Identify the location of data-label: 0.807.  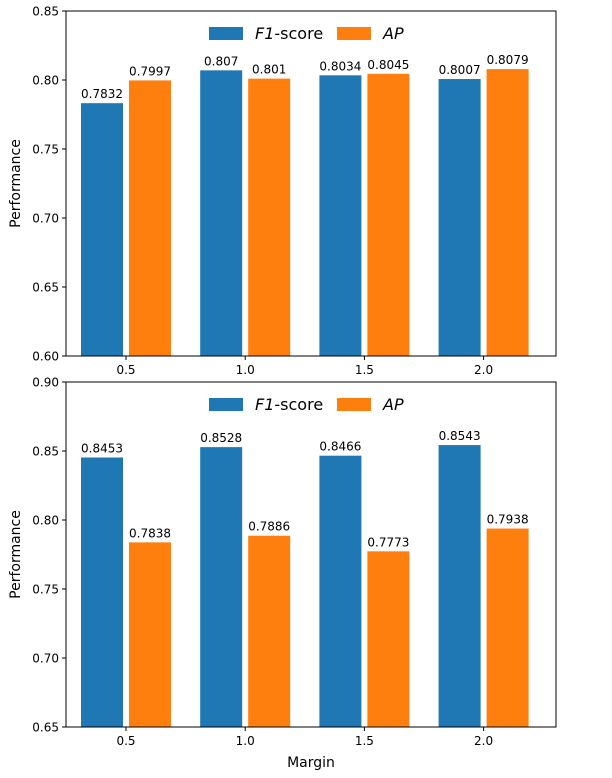
(221, 61).